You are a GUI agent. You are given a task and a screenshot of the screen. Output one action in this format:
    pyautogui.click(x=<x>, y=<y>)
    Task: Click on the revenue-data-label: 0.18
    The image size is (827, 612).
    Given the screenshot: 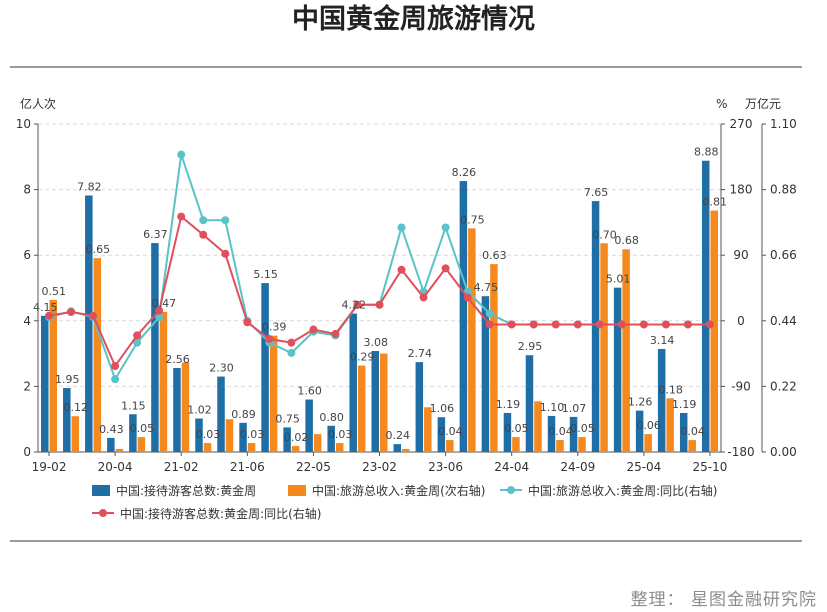 What is the action you would take?
    pyautogui.click(x=670, y=389)
    